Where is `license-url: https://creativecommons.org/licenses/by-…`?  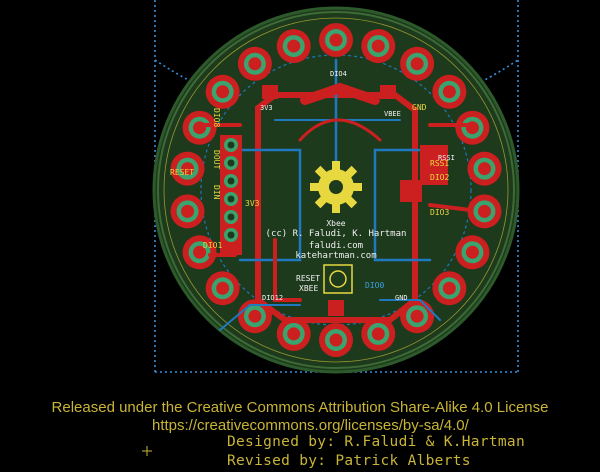
license-url: https://creativecommons.org/licenses/by-… is located at coordinates (310, 425).